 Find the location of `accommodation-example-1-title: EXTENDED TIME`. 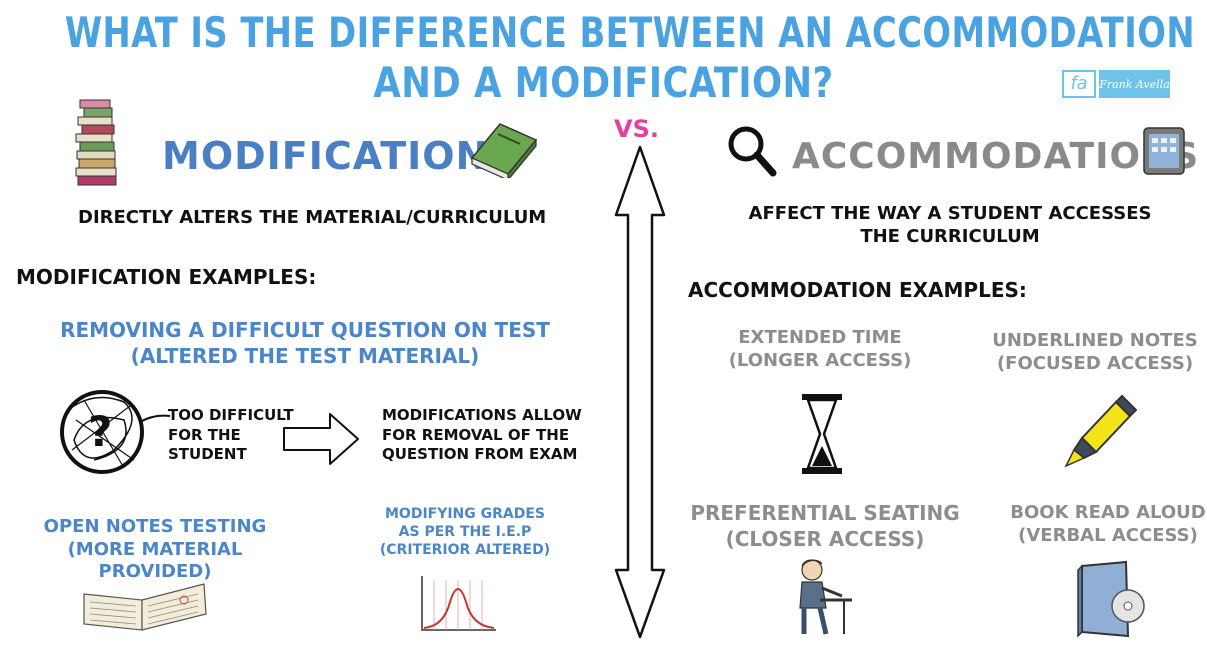

accommodation-example-1-title: EXTENDED TIME is located at coordinates (820, 337).